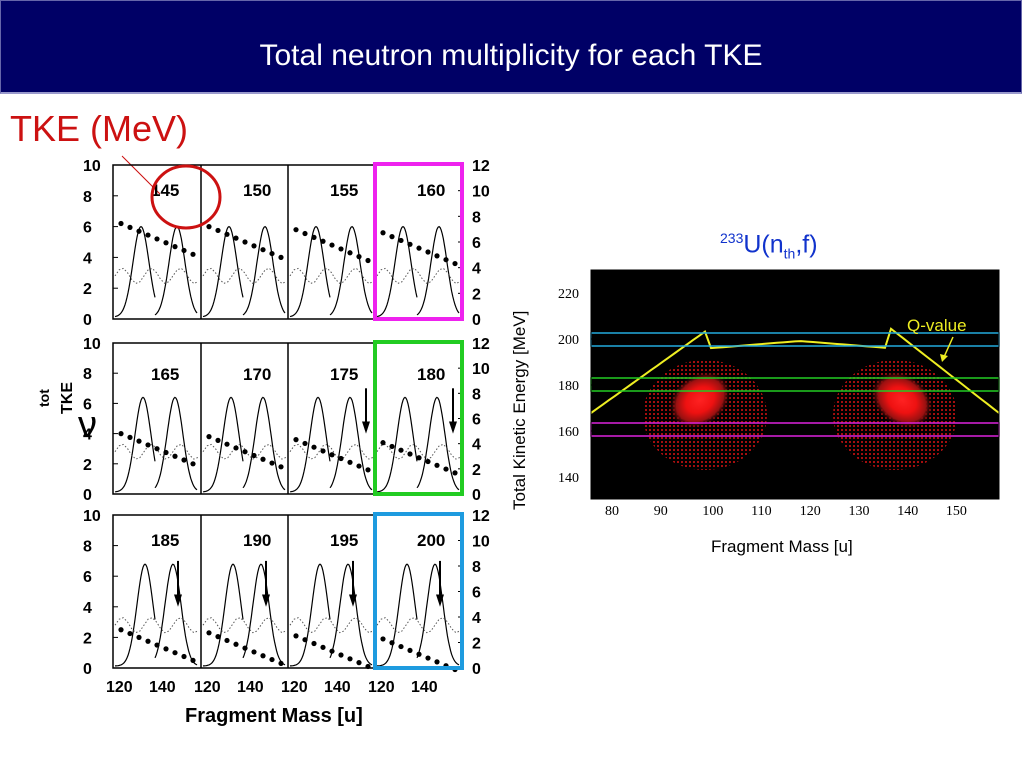 Image resolution: width=1024 pixels, height=768 pixels. What do you see at coordinates (344, 190) in the screenshot?
I see `panel-tke-label: 155` at bounding box center [344, 190].